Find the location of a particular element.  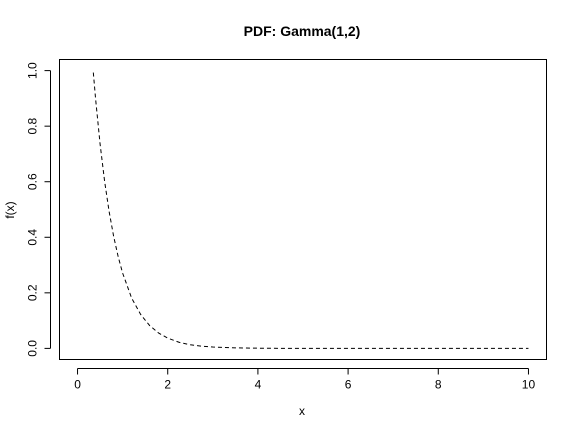

x-tick-label: 6 is located at coordinates (348, 385).